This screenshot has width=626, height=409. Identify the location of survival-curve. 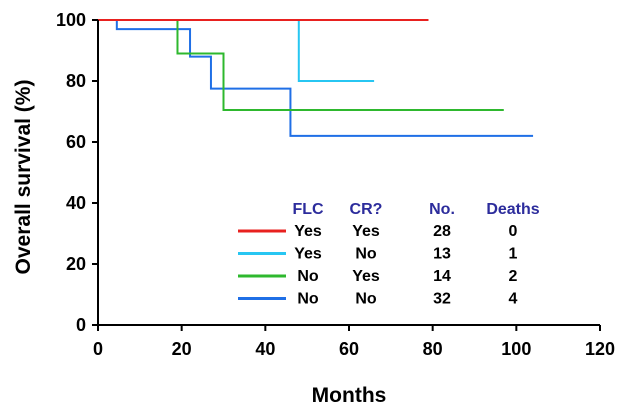
(301, 65).